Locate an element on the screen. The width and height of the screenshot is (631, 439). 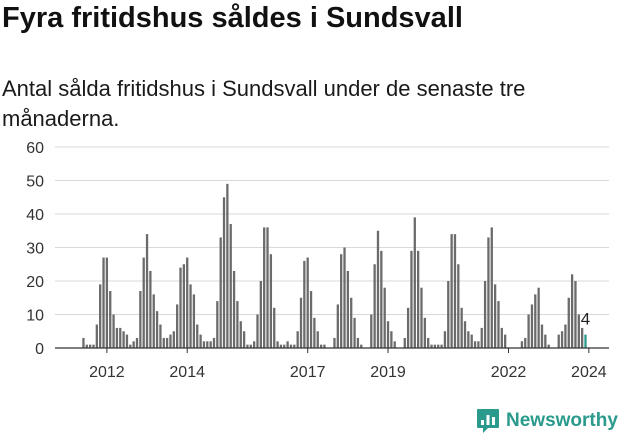
x-tick-label: 2012 is located at coordinates (107, 372).